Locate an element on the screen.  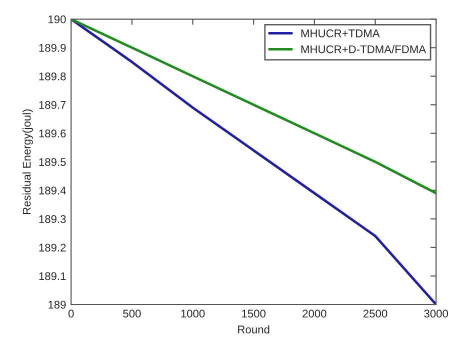
y-axis-title: Residual Energy(joul) is located at coordinates (27, 161).